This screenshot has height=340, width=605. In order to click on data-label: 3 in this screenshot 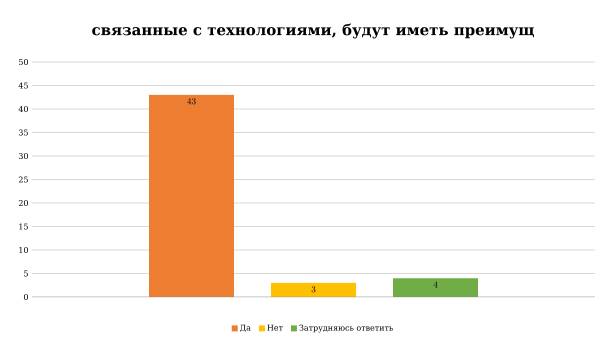, I will do `click(314, 289)`.